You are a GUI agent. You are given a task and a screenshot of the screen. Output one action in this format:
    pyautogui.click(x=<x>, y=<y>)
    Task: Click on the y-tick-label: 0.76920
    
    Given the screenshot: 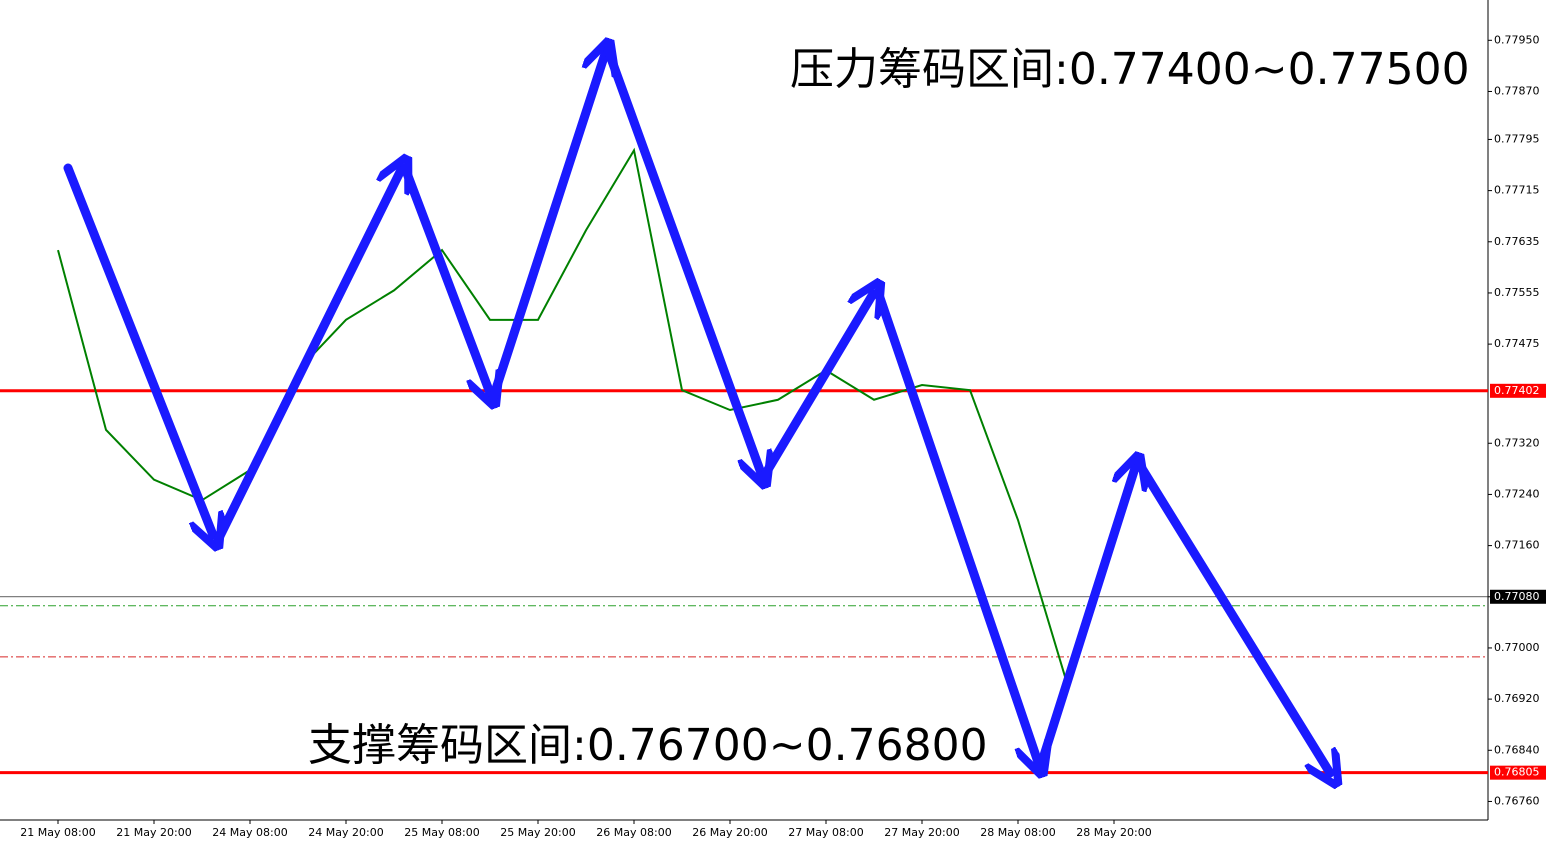 What is the action you would take?
    pyautogui.click(x=1517, y=698)
    